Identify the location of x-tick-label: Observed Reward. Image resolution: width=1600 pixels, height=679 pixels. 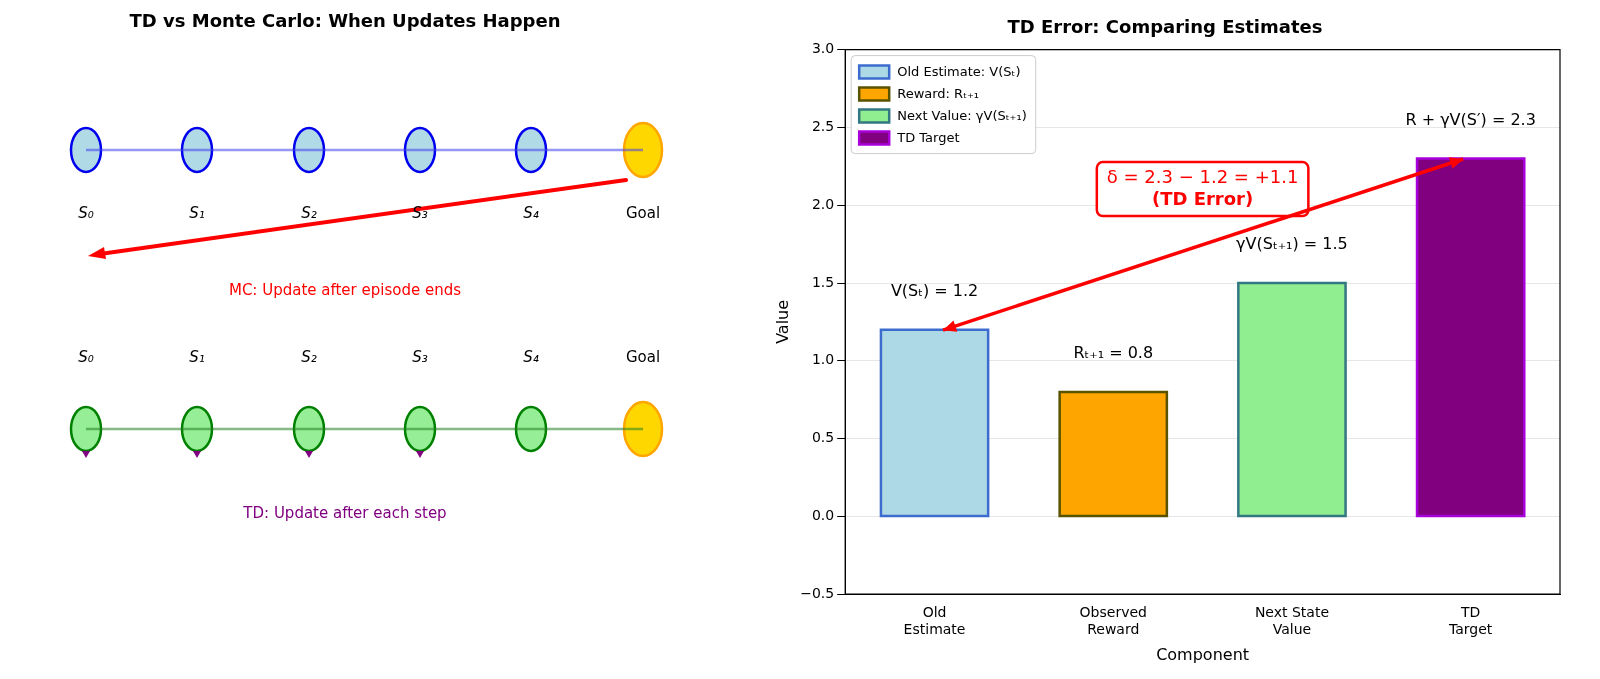
(1113, 621).